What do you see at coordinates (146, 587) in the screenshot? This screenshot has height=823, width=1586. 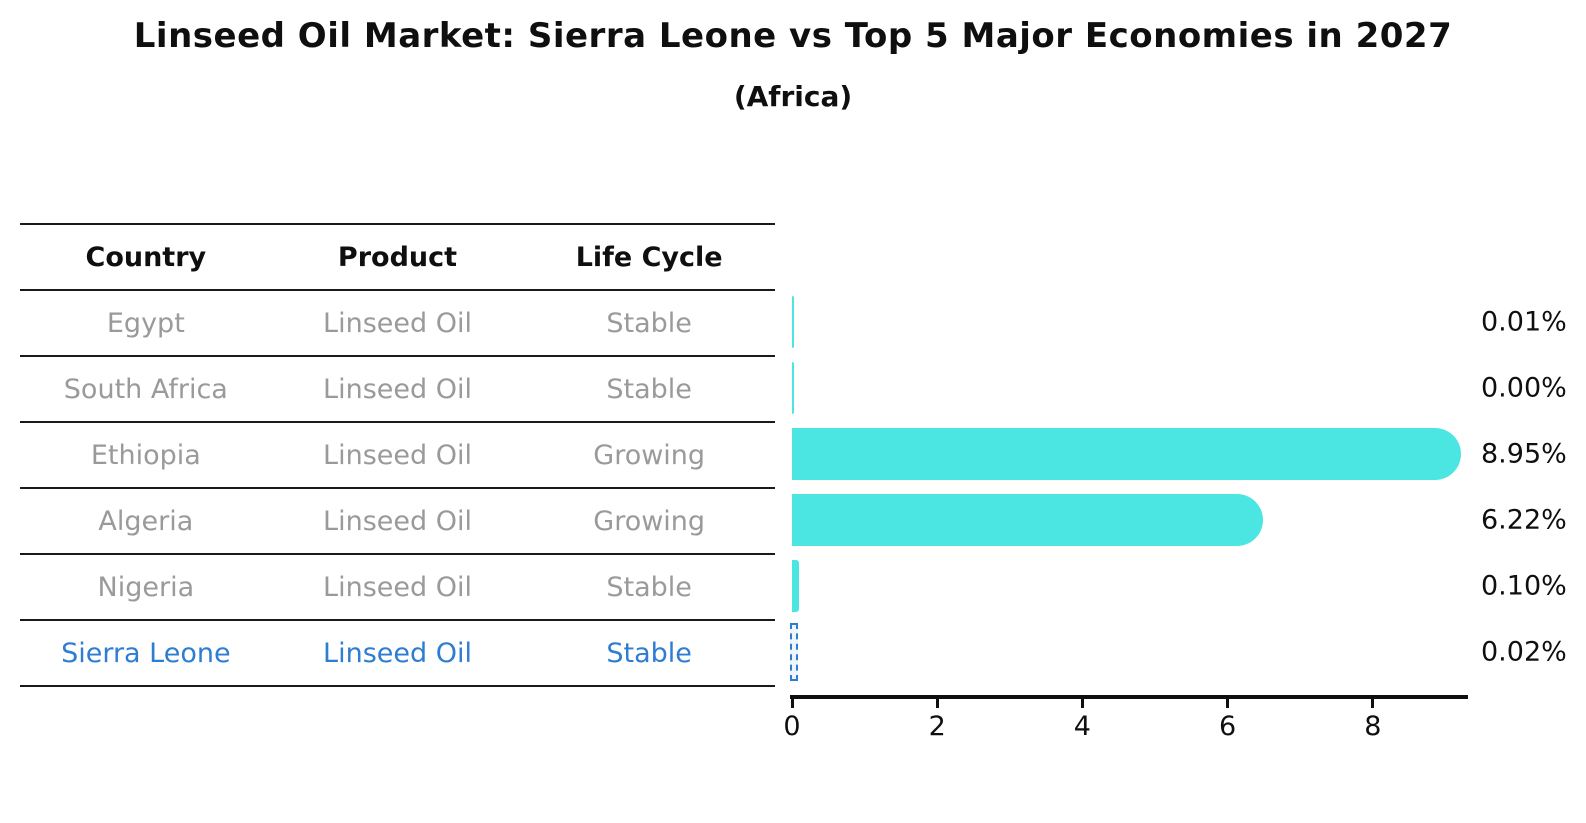 I see `cell-country: Nigeria` at bounding box center [146, 587].